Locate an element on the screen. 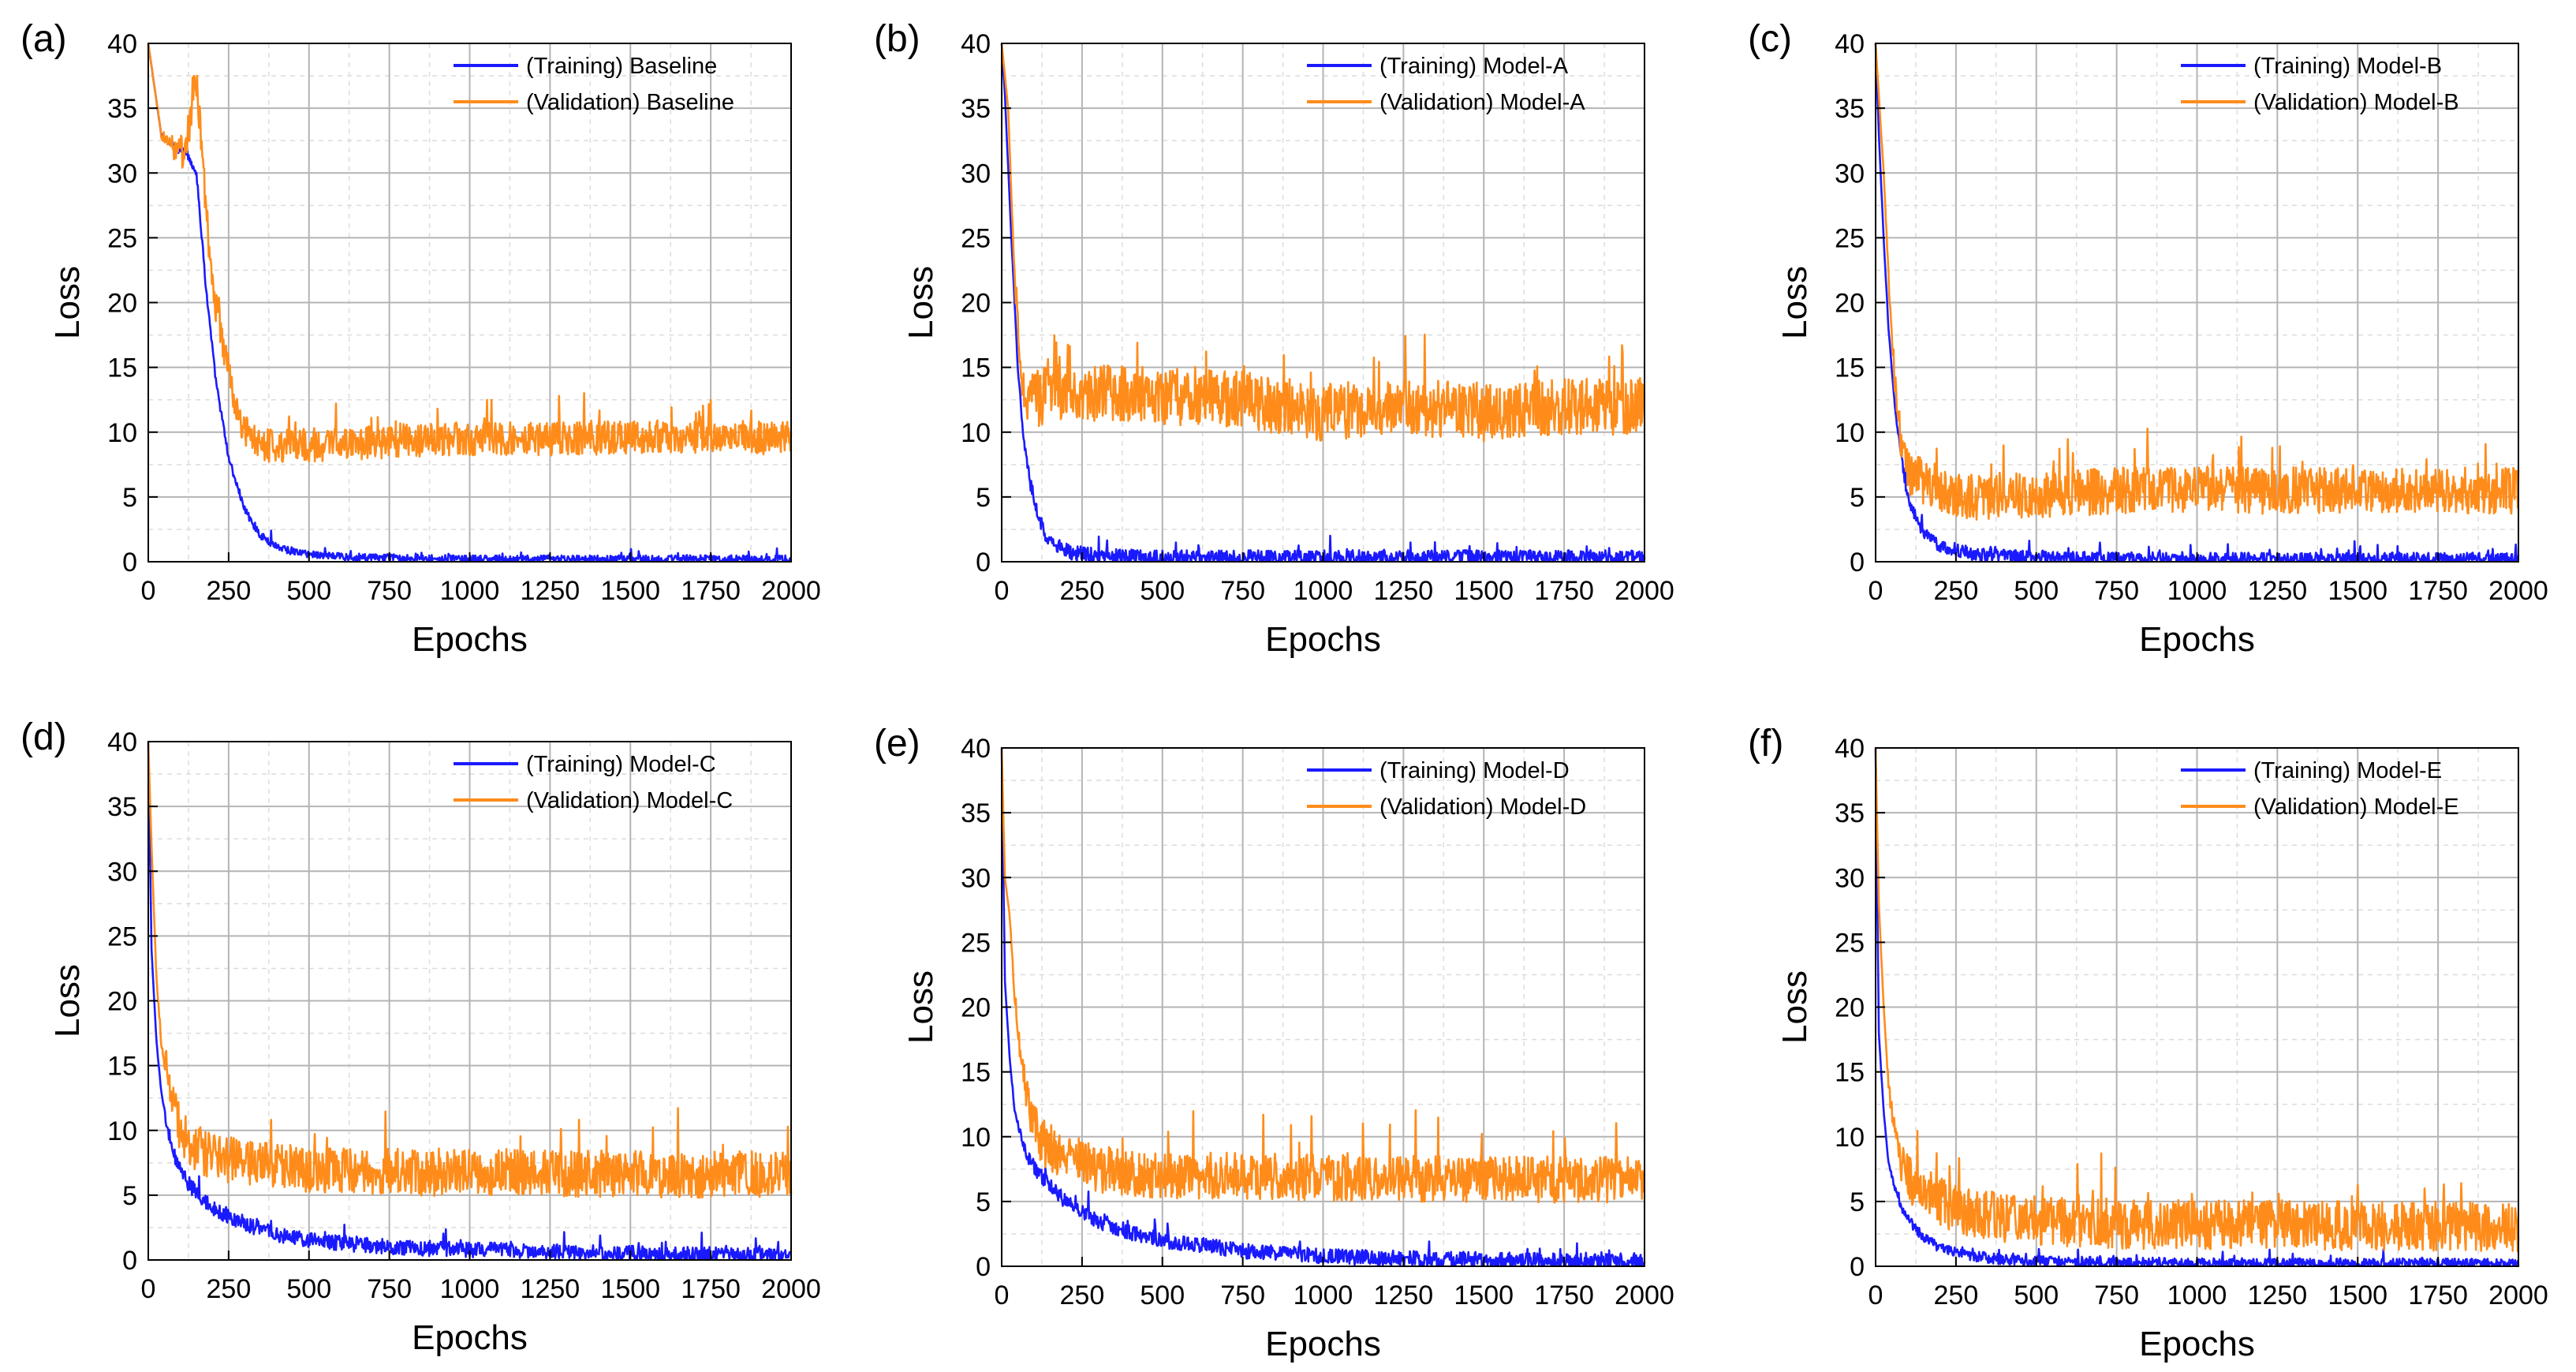 This screenshot has width=2576, height=1372. panel-label: (c) is located at coordinates (1770, 39).